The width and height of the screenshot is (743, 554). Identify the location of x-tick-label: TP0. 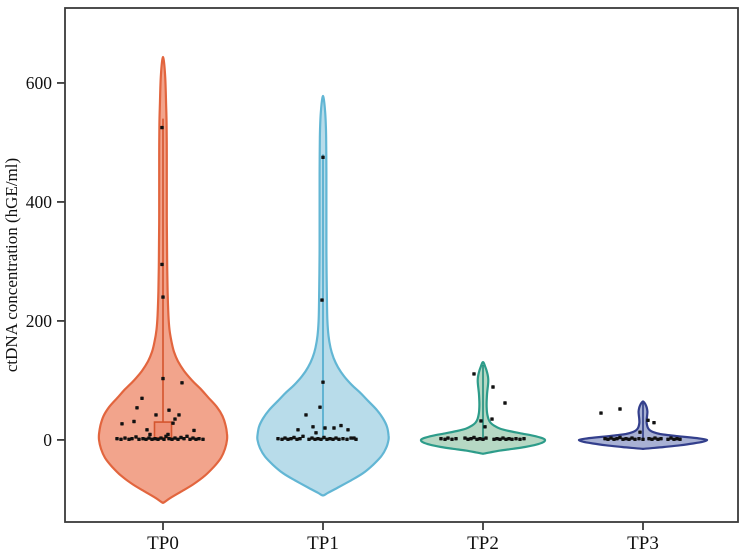
(163, 543).